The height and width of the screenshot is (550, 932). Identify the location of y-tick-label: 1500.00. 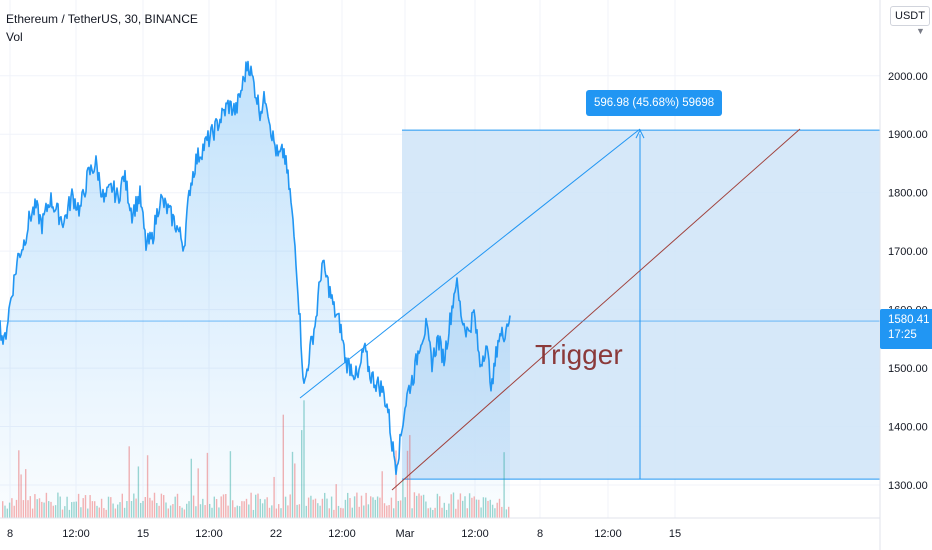
(908, 369).